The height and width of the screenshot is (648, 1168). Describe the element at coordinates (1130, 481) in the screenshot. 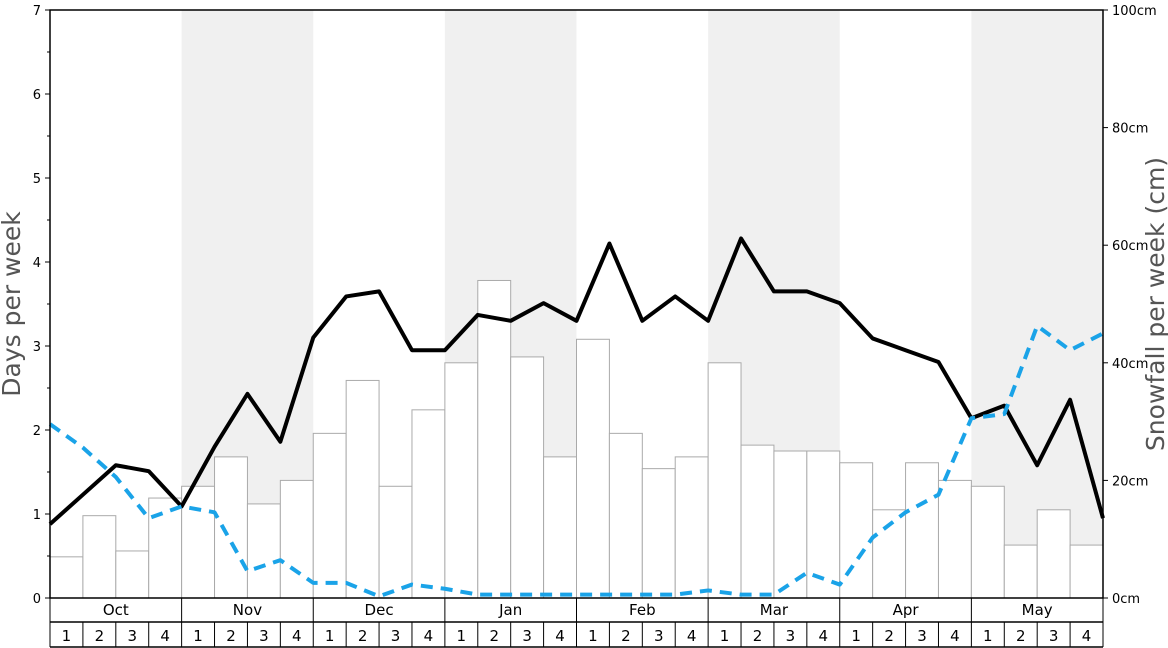

I see `right-tick-label: 20cm` at that location.